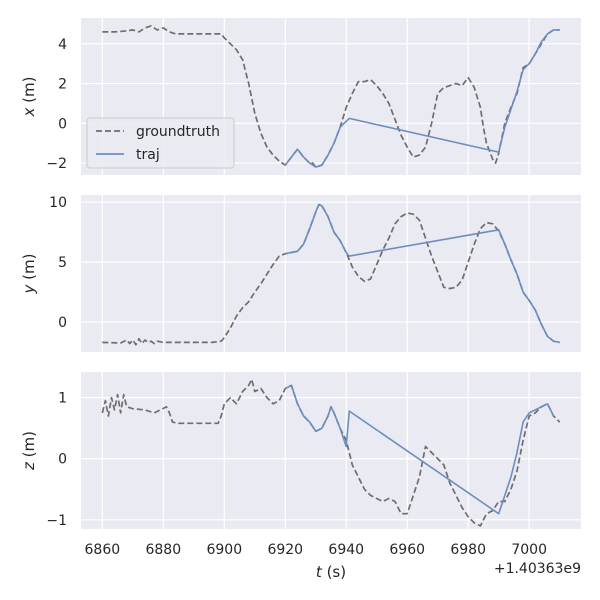 The image size is (600, 600). I want to click on x-axis-offset-text: +1.40363e9, so click(537, 569).